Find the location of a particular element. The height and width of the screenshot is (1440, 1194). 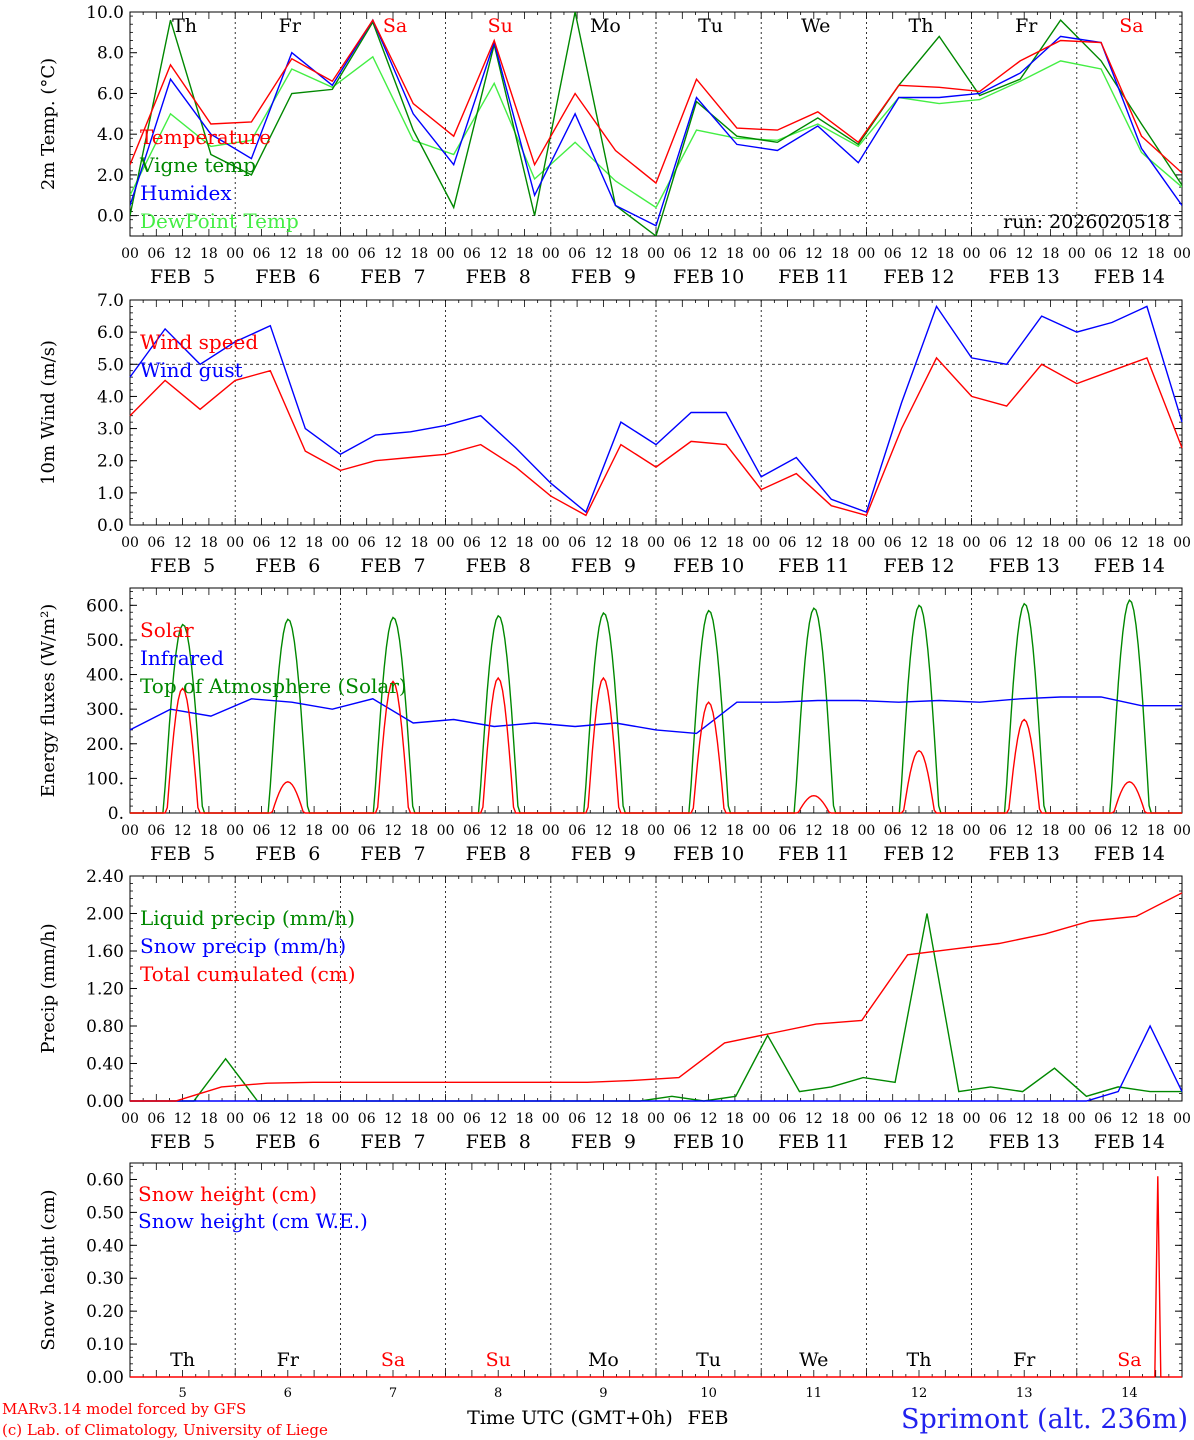

y-tick-label: 200. is located at coordinates (105, 745).